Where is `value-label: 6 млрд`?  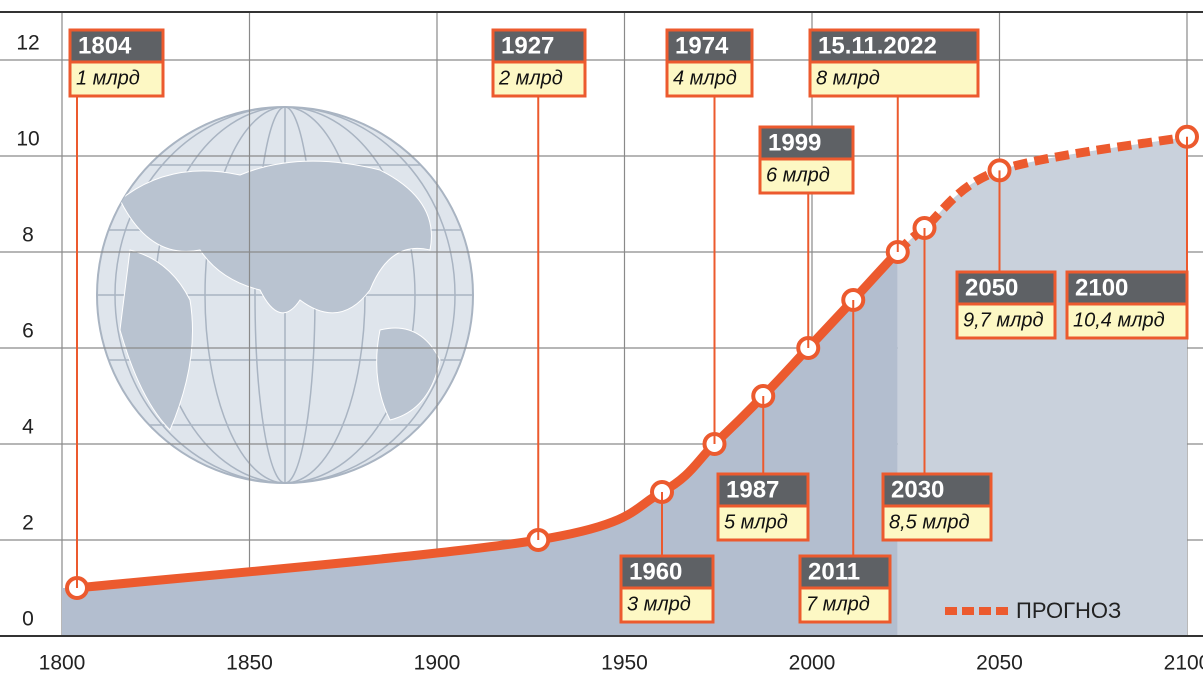 value-label: 6 млрд is located at coordinates (798, 175).